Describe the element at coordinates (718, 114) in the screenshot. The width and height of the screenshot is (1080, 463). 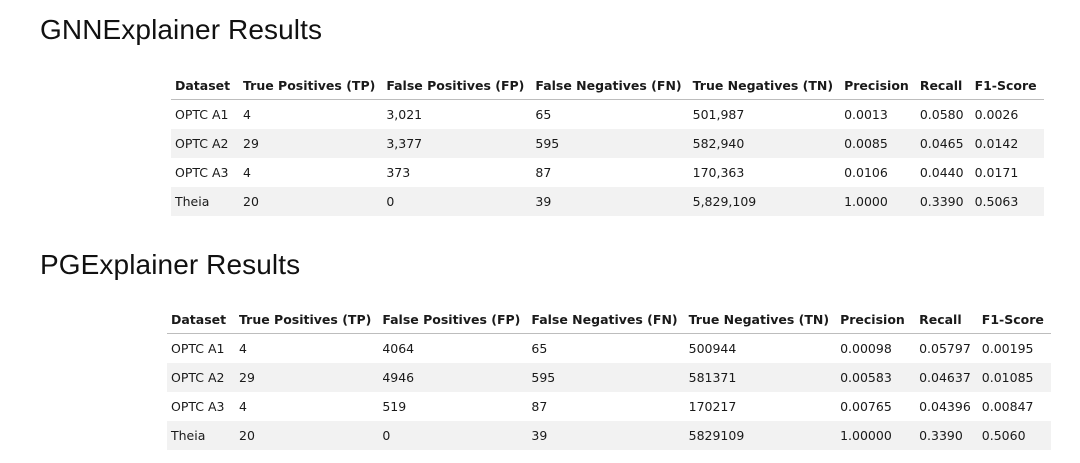
I see `cell-tn: 501,987` at that location.